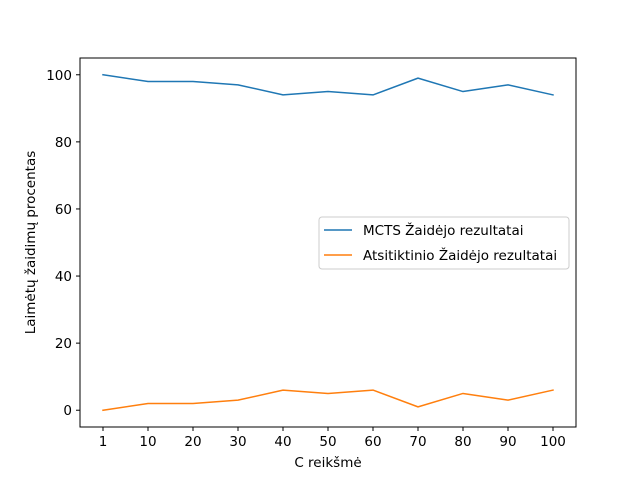 This screenshot has height=484, width=640. I want to click on y-axis: 0 20 40 60 80 100, so click(63, 243).